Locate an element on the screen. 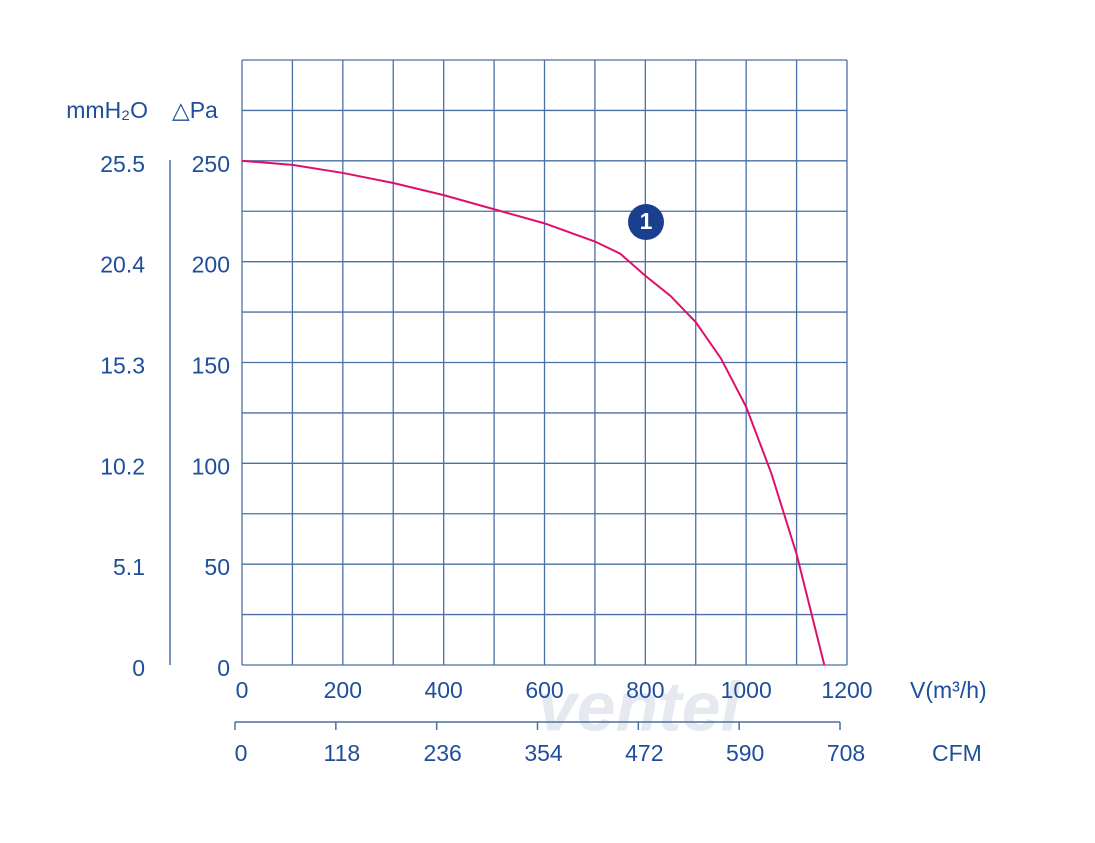 The width and height of the screenshot is (1095, 843). x-tick-label: 200 is located at coordinates (343, 690).